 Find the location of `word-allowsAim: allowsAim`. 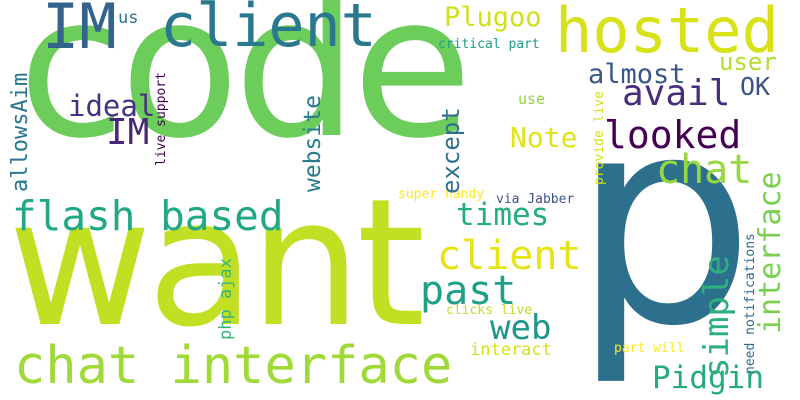

word-allowsAim: allowsAim is located at coordinates (20, 132).